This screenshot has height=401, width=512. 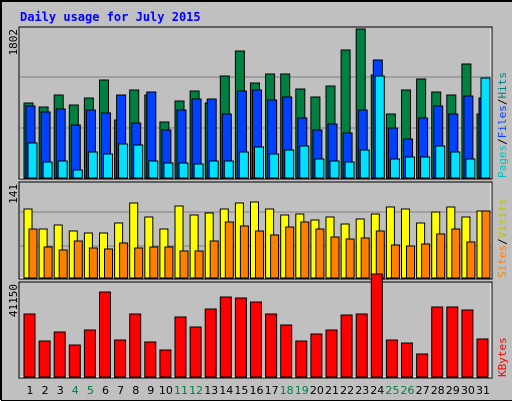 I want to click on x-tick-label: 13, so click(x=211, y=390).